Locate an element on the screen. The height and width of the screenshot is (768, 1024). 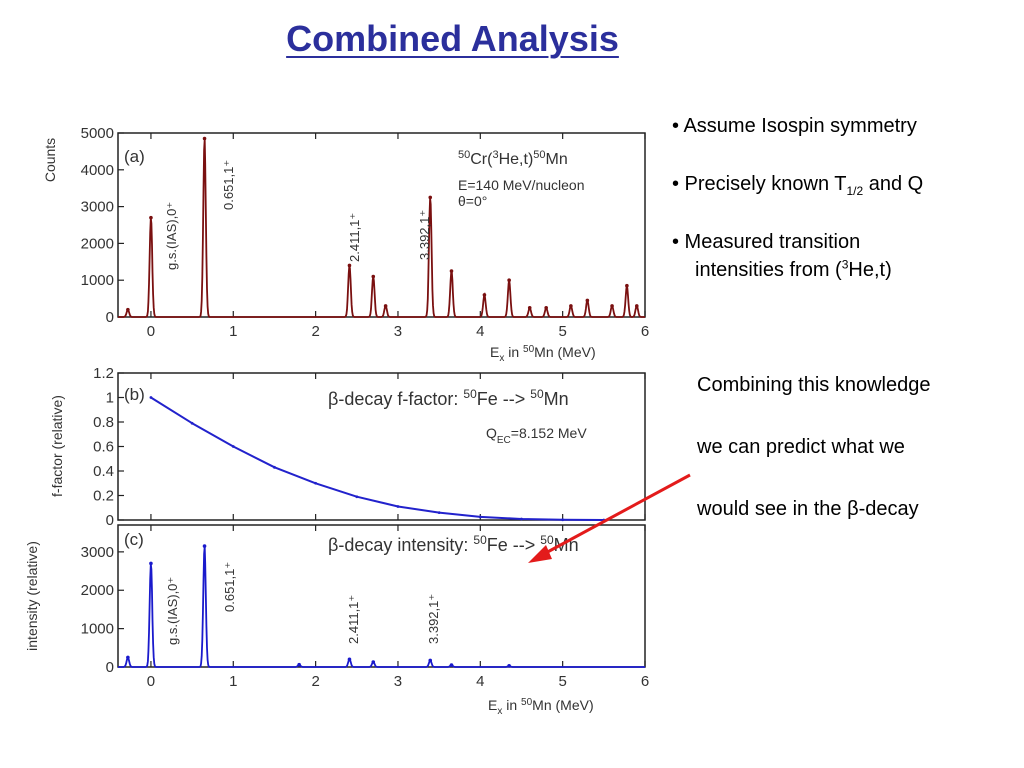
combining-line-1: Combining this knowledge is located at coordinates (814, 385).